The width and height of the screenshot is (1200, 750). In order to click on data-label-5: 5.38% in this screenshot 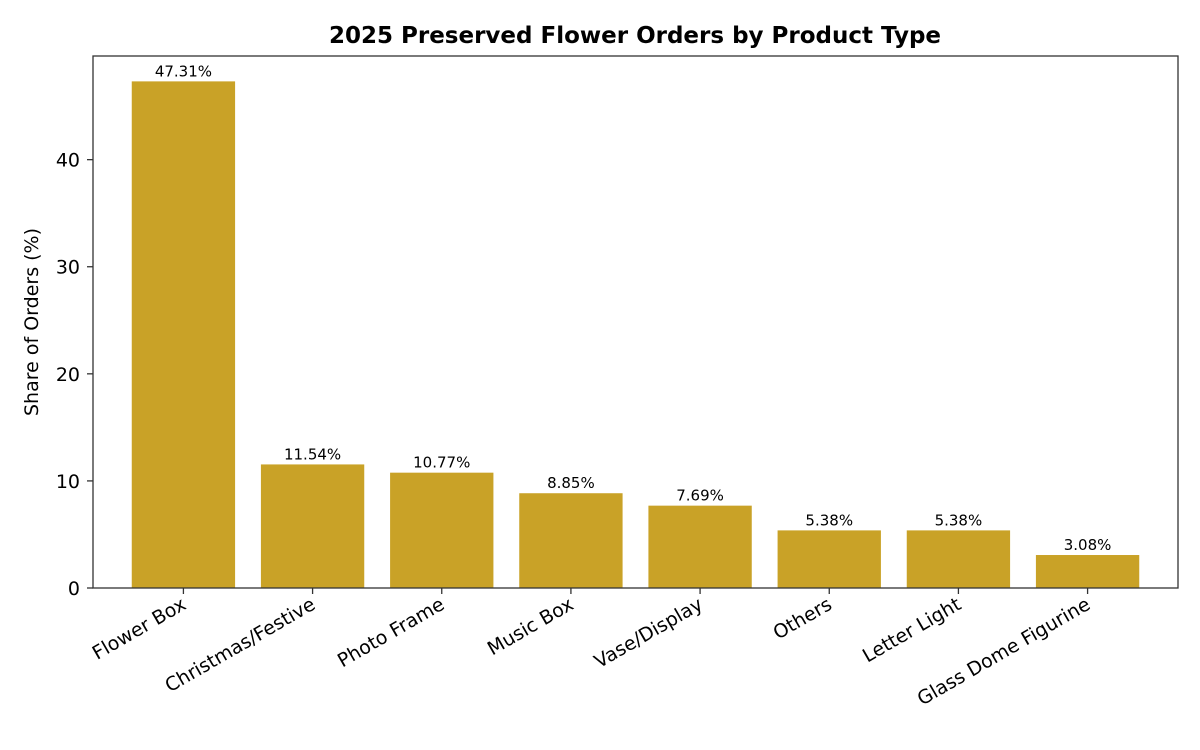, I will do `click(829, 520)`.